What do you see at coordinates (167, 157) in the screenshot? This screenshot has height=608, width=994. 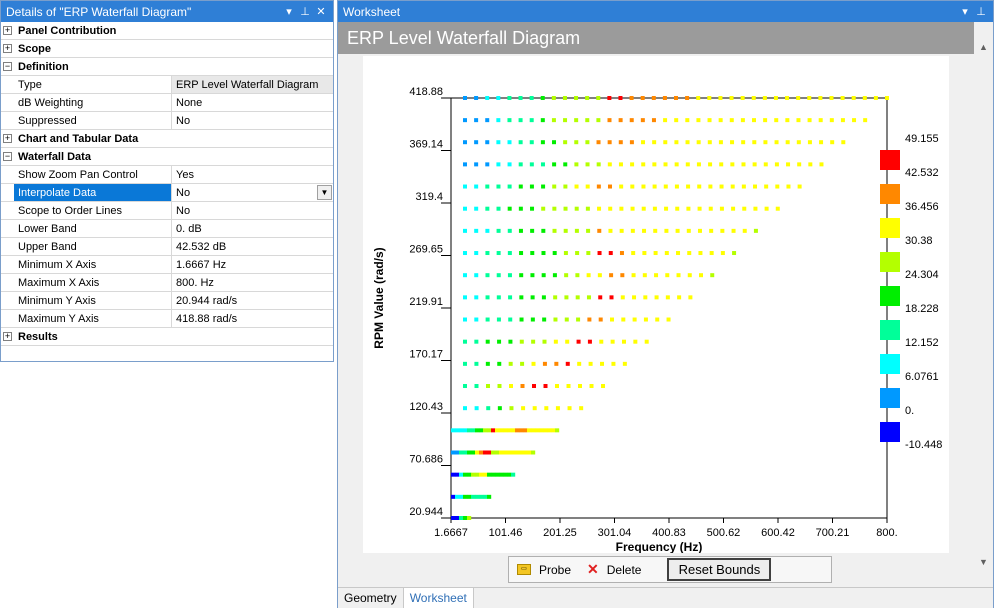 I see `section-header: − Waterfall Data` at bounding box center [167, 157].